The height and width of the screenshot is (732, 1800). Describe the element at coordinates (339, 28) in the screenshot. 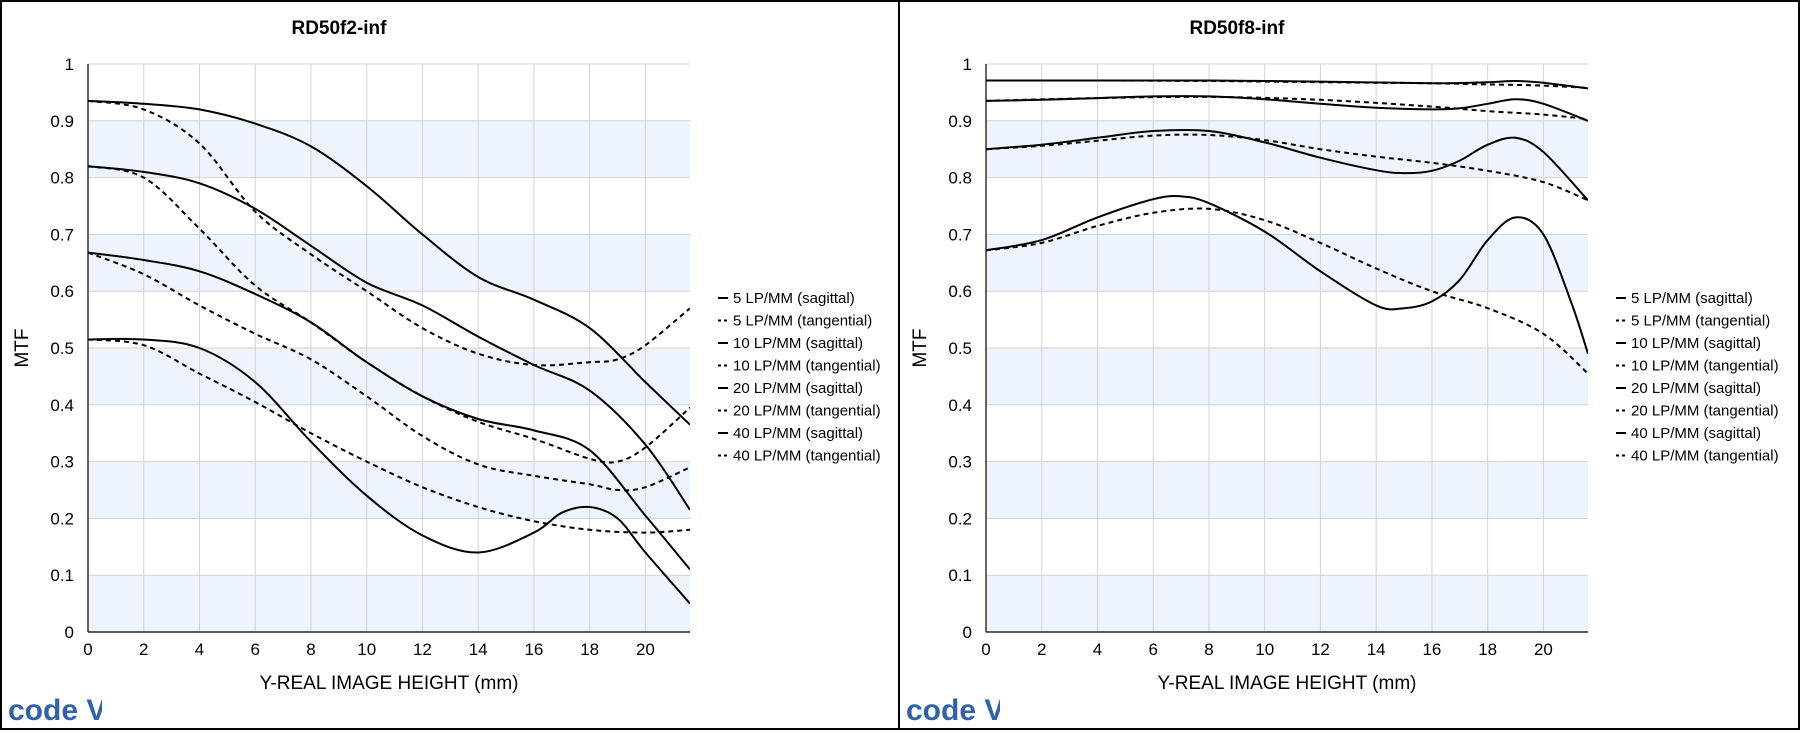

I see `chart-title: RD50f2-inf` at that location.